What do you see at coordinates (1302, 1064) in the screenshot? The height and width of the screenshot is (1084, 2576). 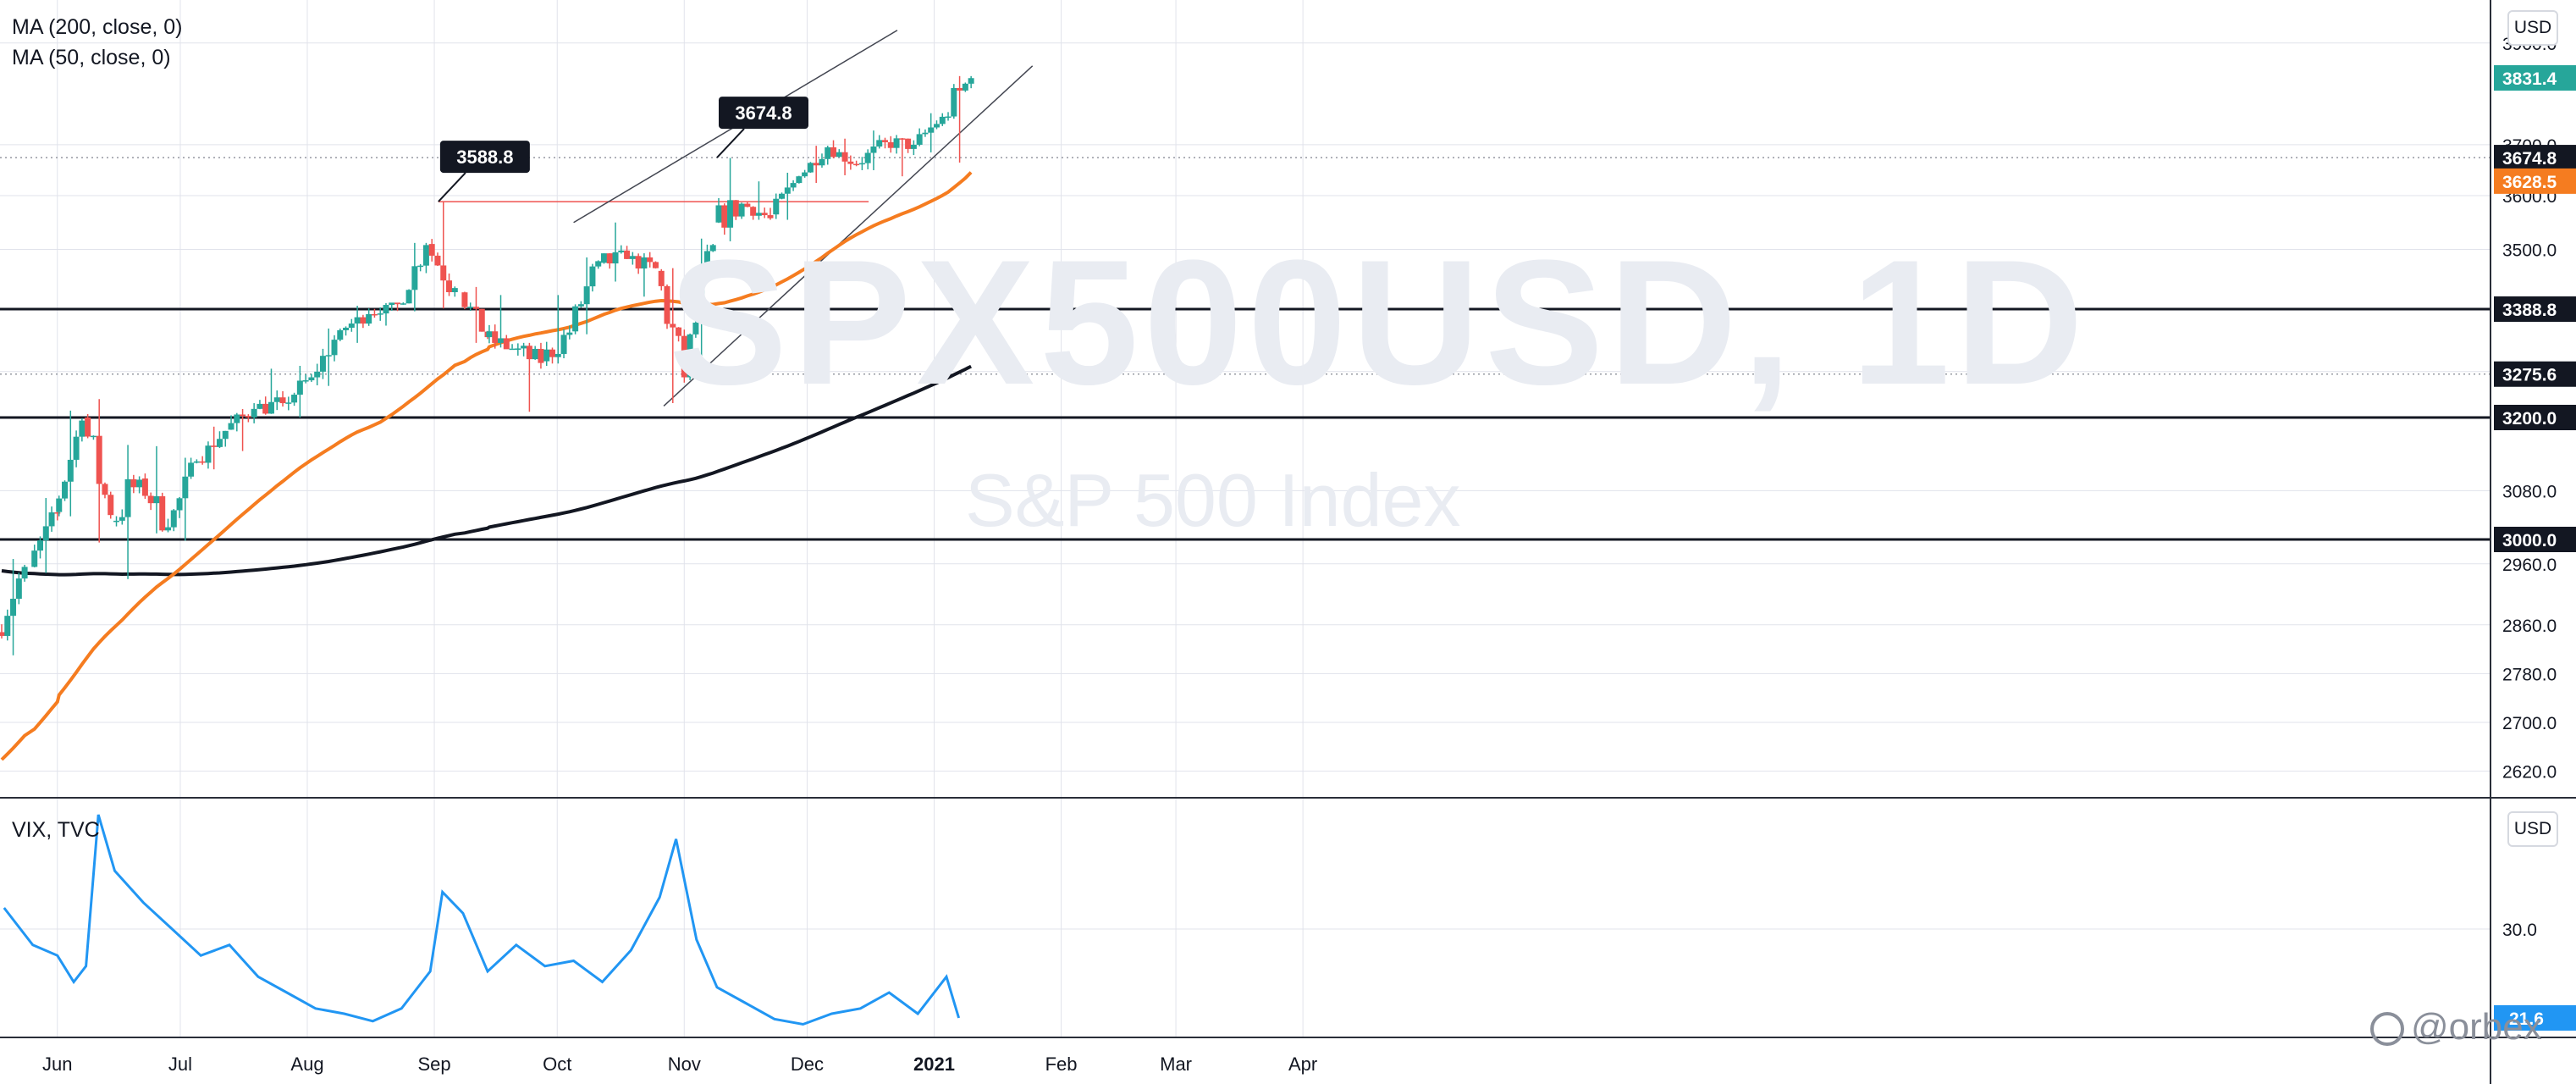 I see `x-tick-label: Apr` at bounding box center [1302, 1064].